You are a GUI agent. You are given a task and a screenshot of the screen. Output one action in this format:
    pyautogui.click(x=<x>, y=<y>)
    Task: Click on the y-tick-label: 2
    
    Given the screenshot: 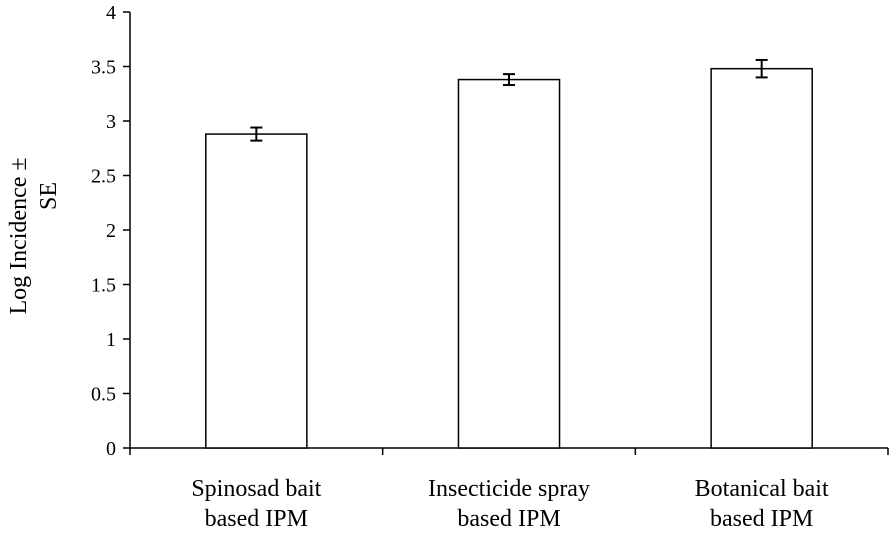 What is the action you would take?
    pyautogui.click(x=111, y=231)
    